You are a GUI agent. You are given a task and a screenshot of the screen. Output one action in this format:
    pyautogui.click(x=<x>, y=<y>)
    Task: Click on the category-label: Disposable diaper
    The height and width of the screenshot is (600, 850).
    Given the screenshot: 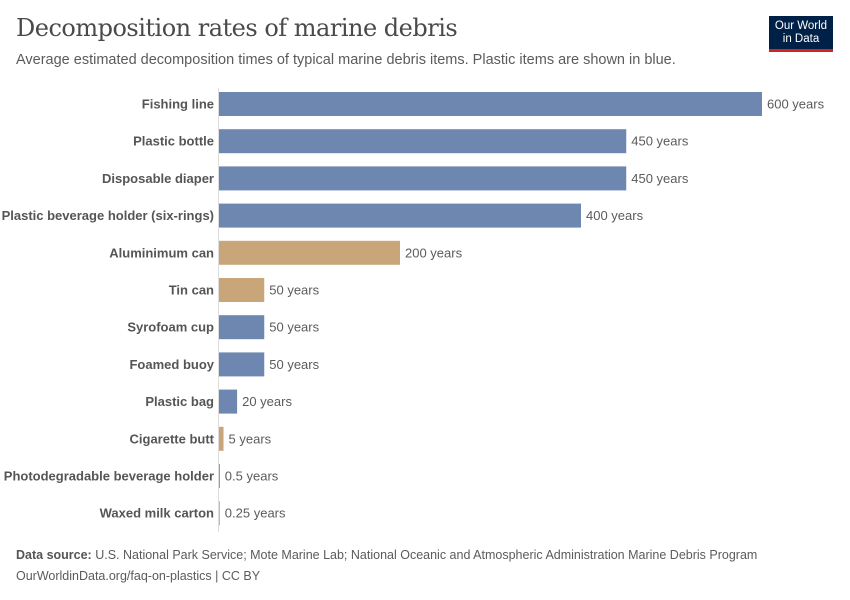 What is the action you would take?
    pyautogui.click(x=158, y=178)
    